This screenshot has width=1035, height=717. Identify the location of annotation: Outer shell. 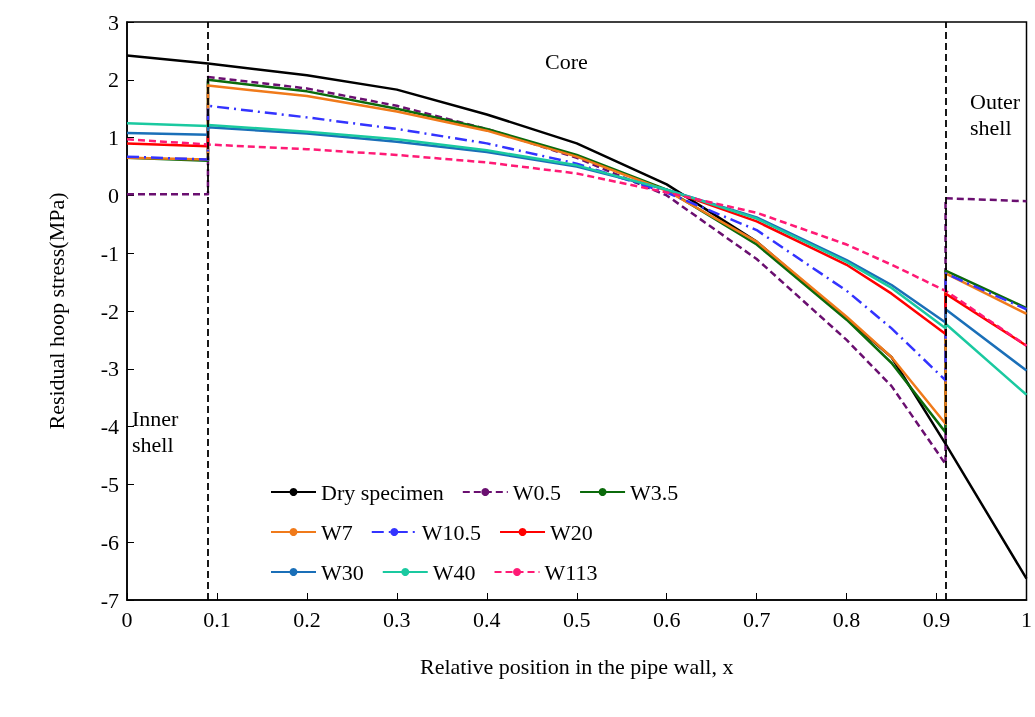
(998, 114).